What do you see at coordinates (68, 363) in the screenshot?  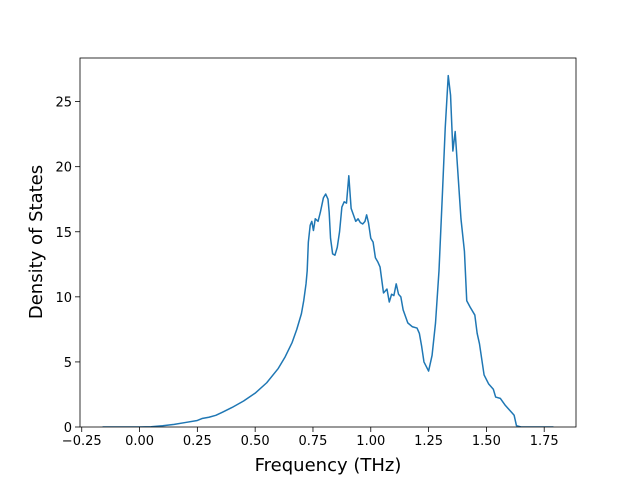 I see `y-tick-label: 5` at bounding box center [68, 363].